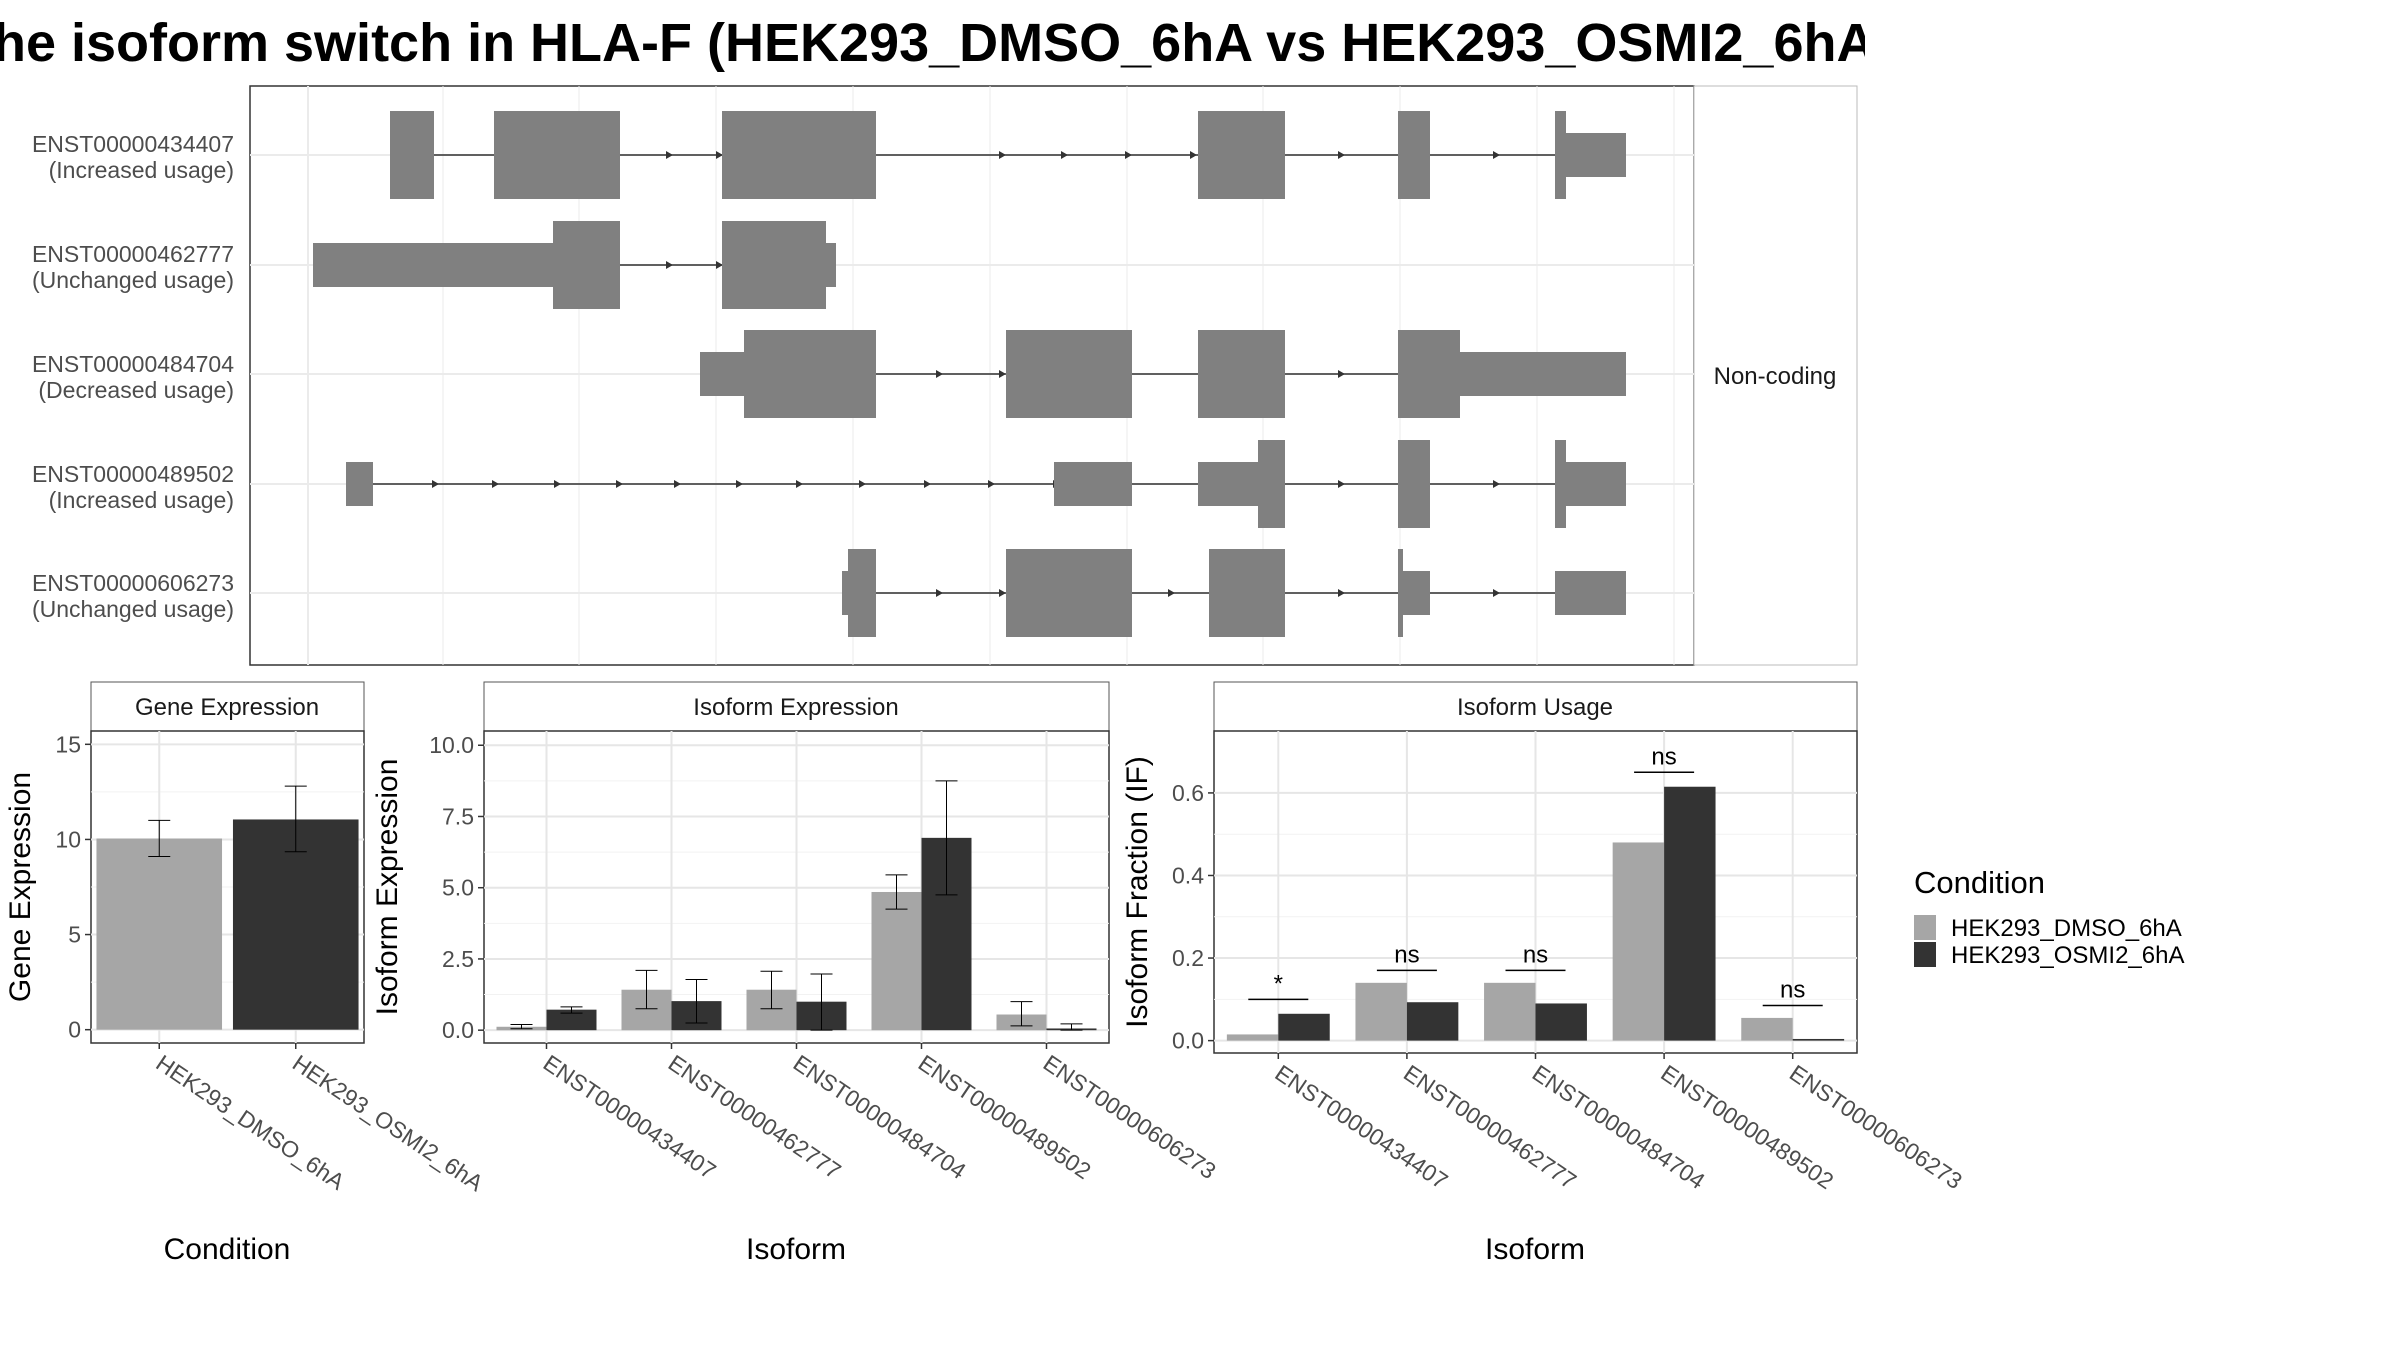 This screenshot has height=1350, width=2400. I want to click on transcript-3-id: ENST00000489502, so click(133, 474).